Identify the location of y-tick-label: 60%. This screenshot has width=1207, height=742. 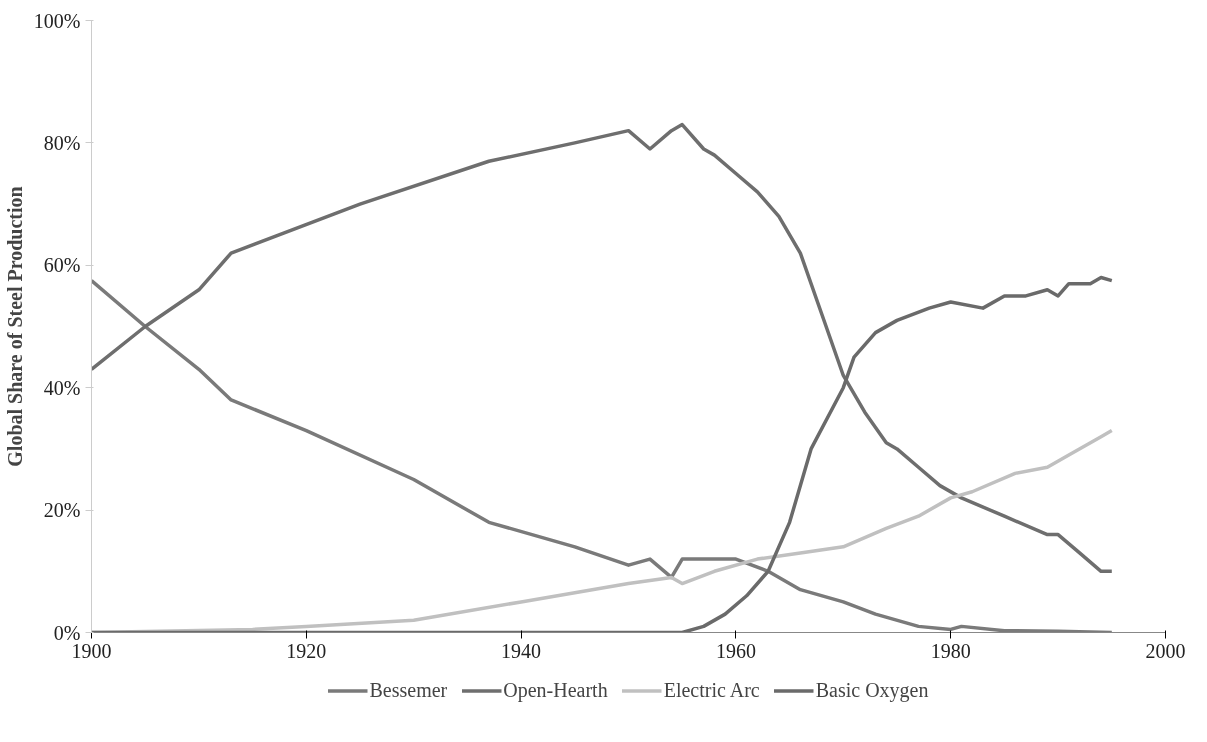
(62, 265).